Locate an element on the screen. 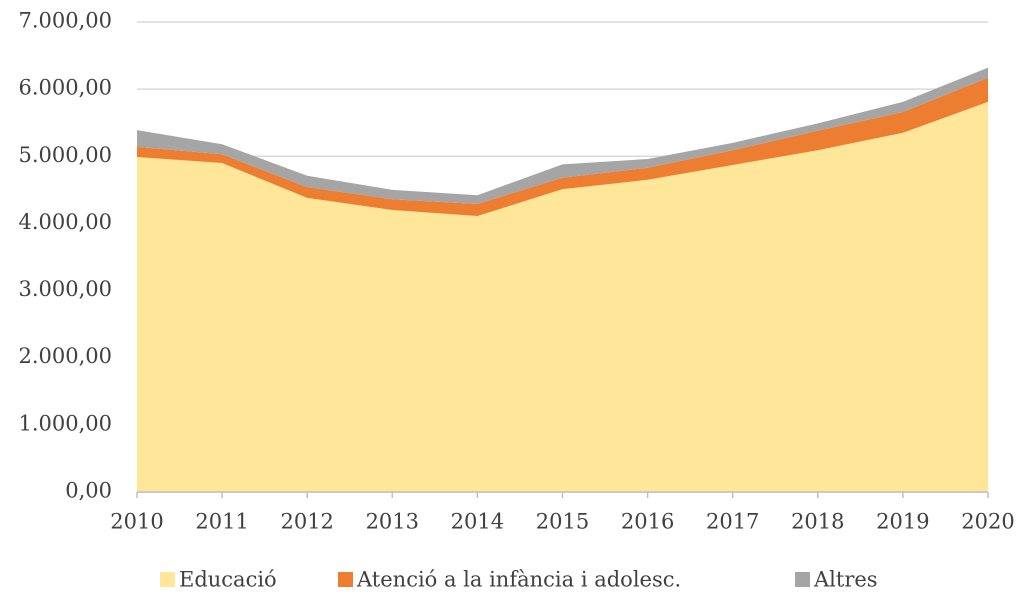 The image size is (1020, 596). x-tick-label: 2011 is located at coordinates (221, 522).